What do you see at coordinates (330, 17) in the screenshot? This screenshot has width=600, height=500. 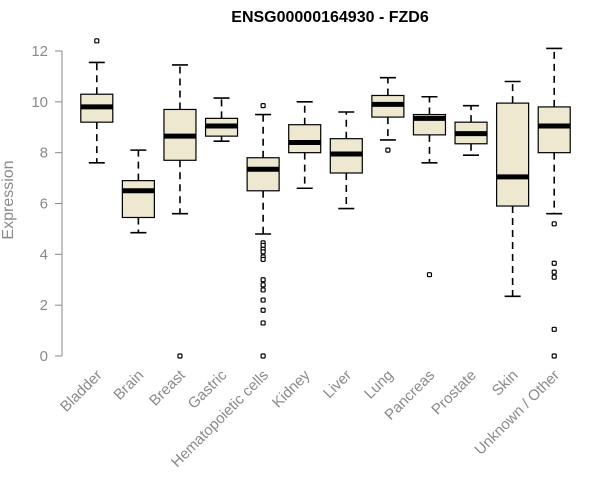 I see `chart-title: ENSG00000164930 - FZD6` at bounding box center [330, 17].